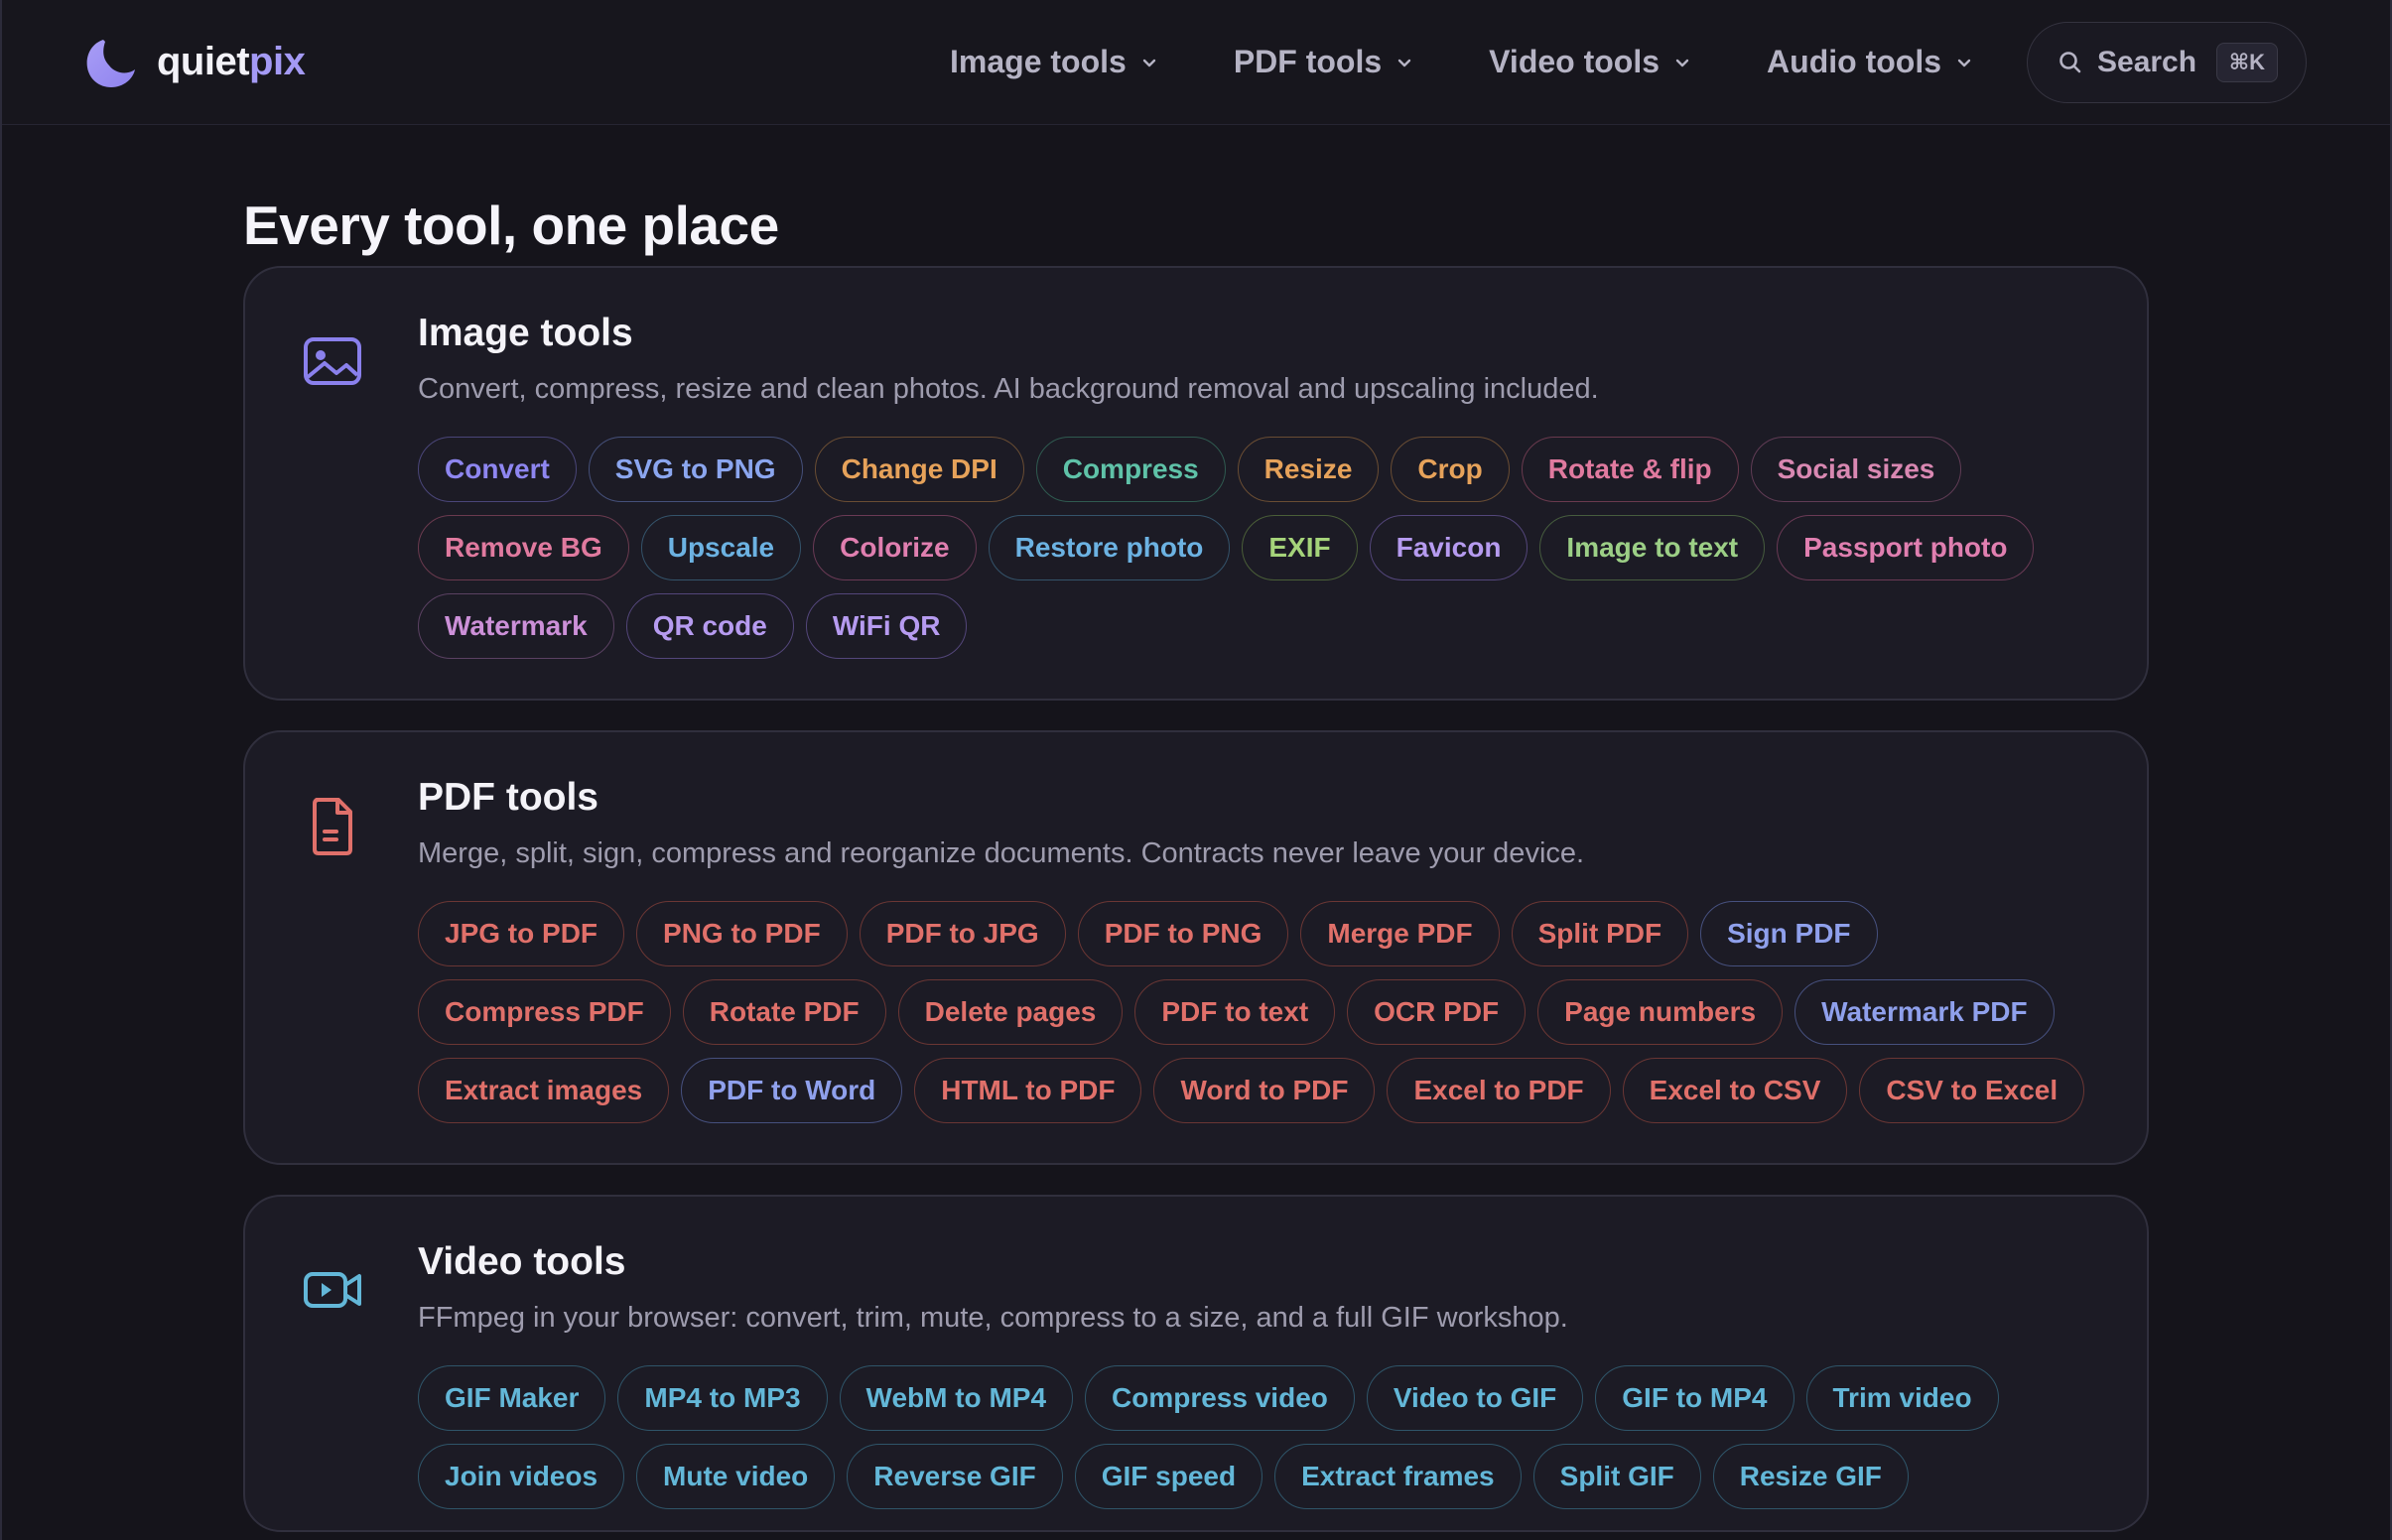  What do you see at coordinates (792, 1090) in the screenshot?
I see `tool-chip-pdf-to-word: PDF to Word` at bounding box center [792, 1090].